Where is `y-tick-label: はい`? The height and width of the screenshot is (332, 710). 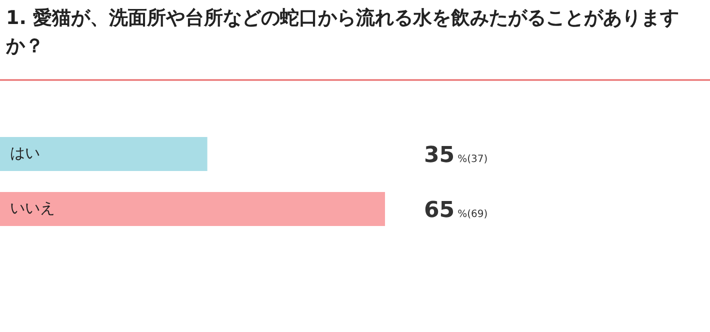
y-tick-label: はい is located at coordinates (25, 153).